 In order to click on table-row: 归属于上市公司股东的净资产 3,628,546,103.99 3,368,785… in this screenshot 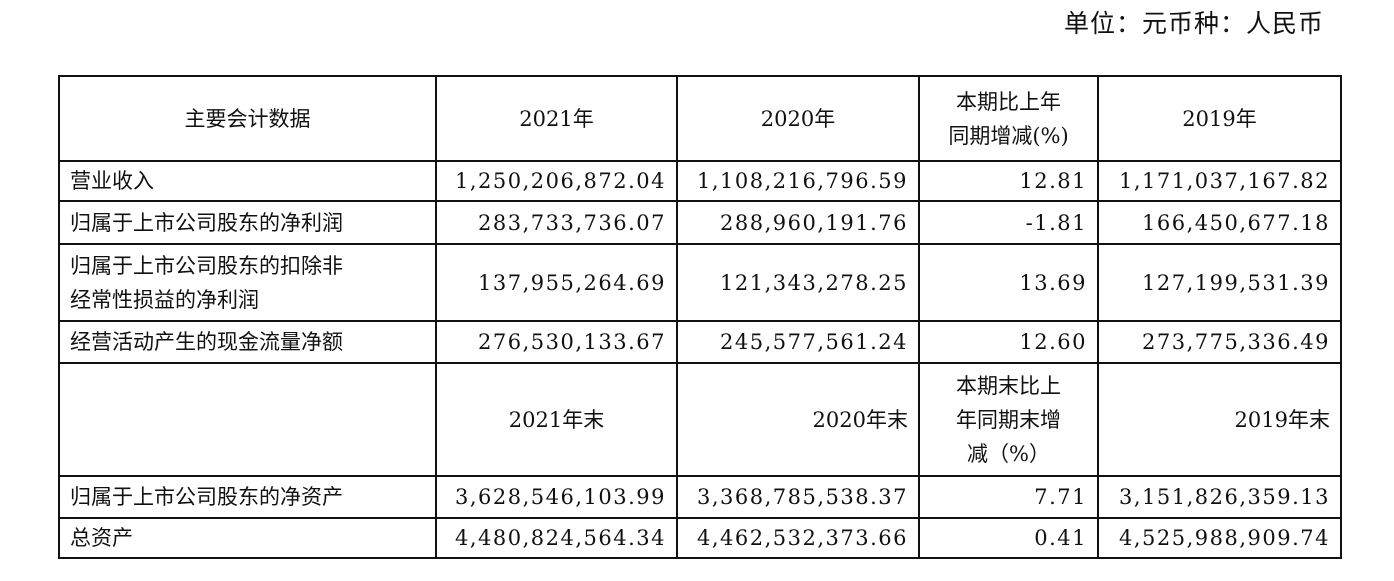, I will do `click(700, 497)`.